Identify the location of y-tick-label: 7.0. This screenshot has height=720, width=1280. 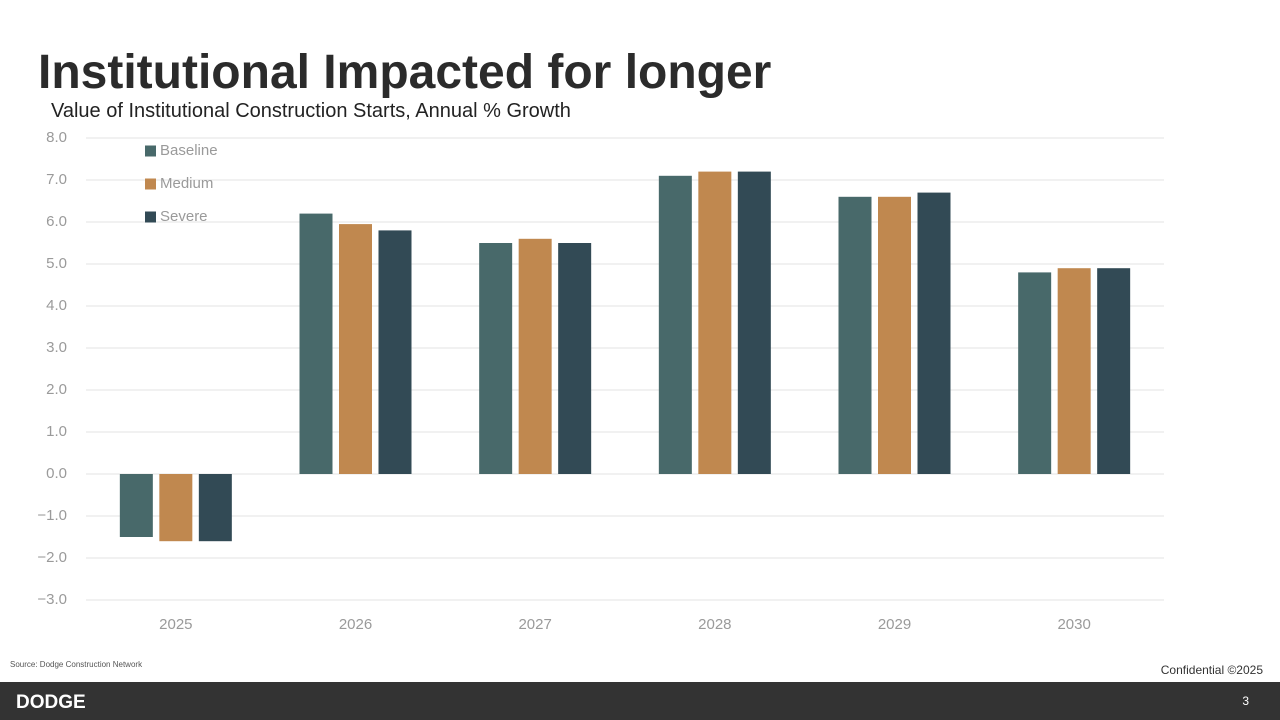
(56, 179).